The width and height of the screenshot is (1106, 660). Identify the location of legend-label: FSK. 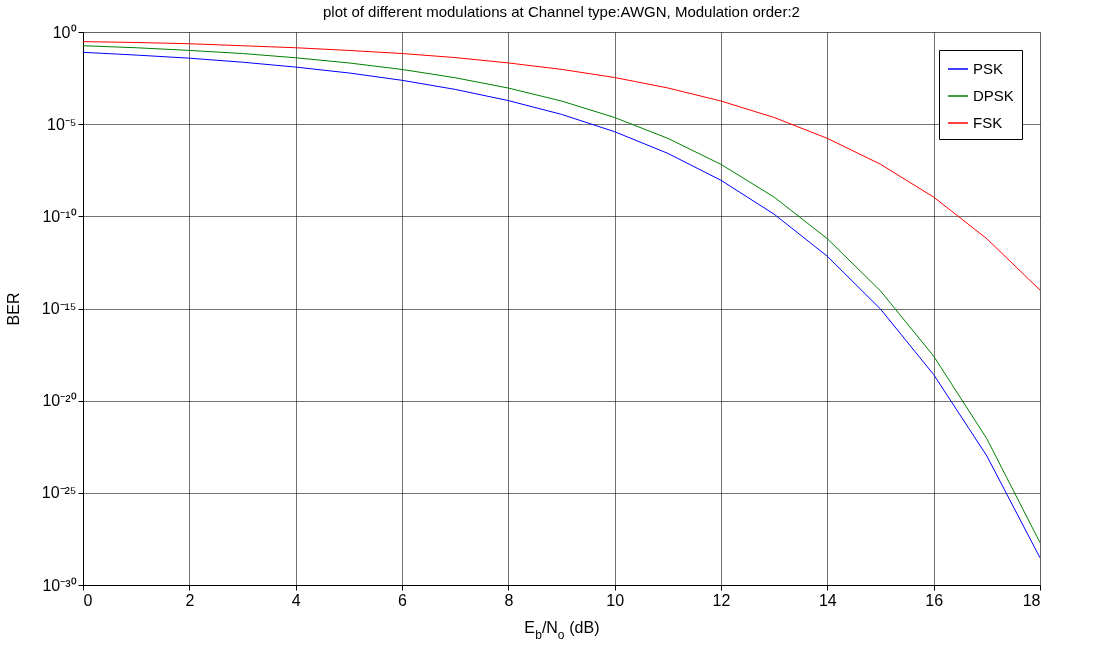
(988, 122).